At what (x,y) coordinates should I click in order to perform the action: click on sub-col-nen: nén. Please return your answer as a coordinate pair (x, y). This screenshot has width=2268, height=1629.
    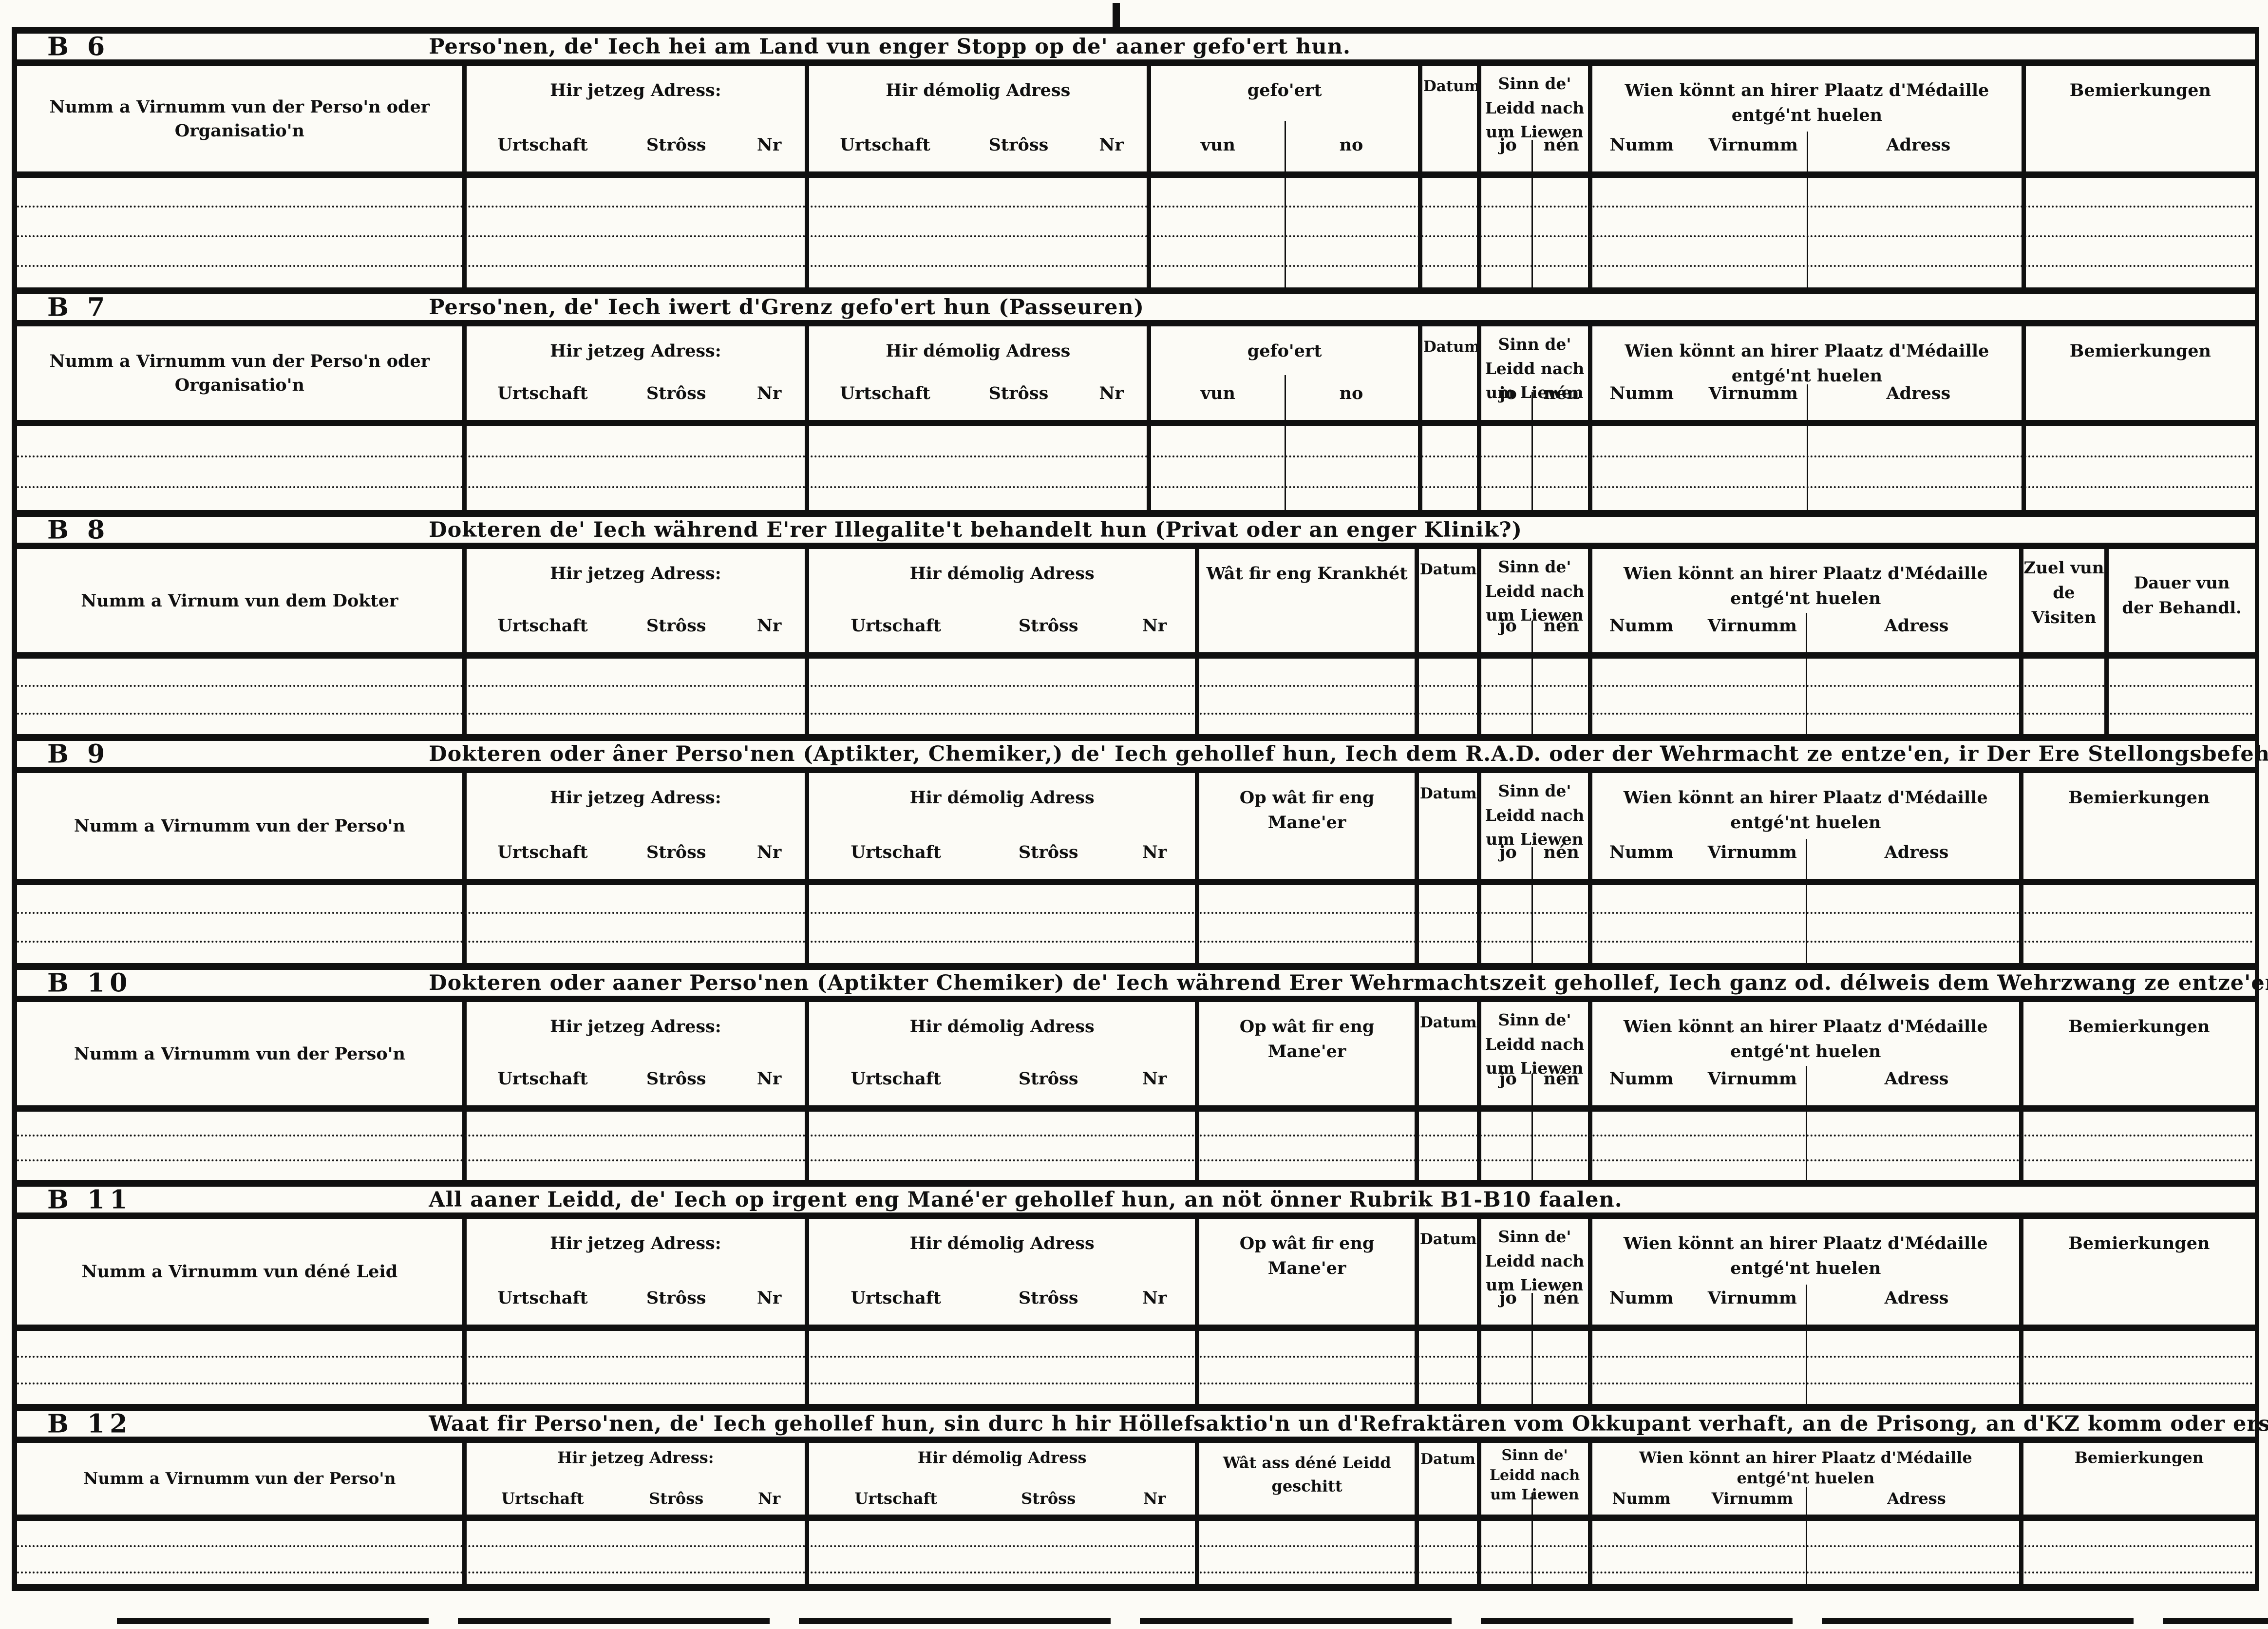
    Looking at the image, I should click on (1561, 145).